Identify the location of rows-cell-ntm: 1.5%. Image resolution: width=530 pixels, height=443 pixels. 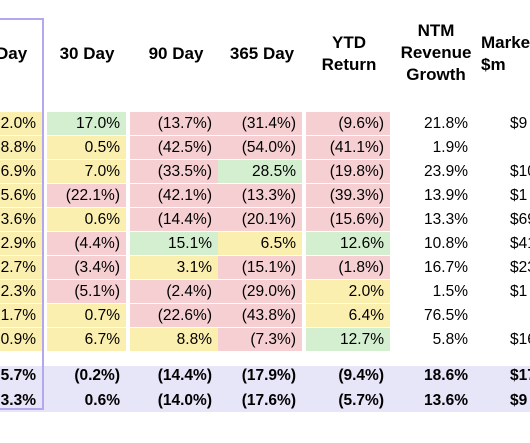
(450, 291).